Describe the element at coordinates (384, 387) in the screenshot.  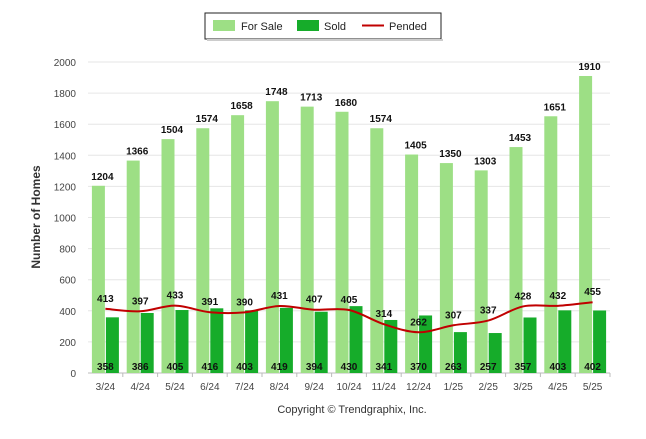
I see `x-tick-label: 11/24` at that location.